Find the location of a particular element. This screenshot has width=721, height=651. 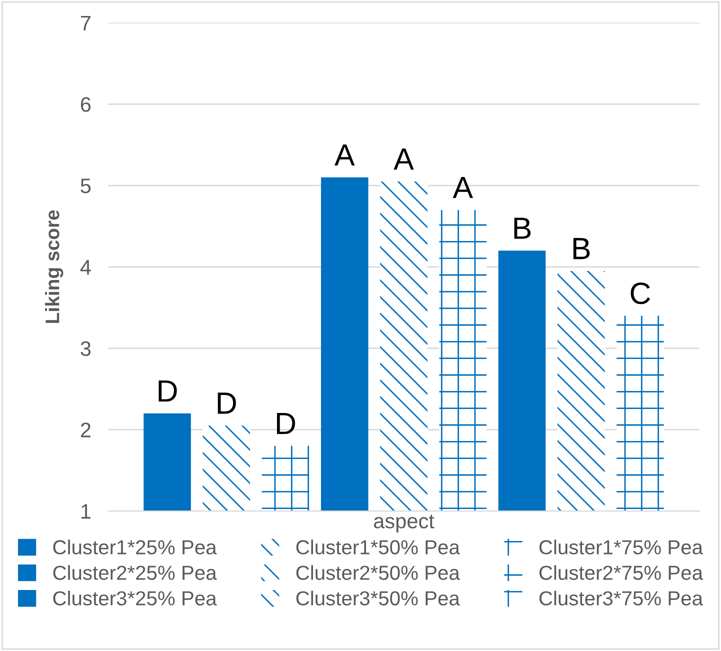

data-label: C is located at coordinates (640, 293).